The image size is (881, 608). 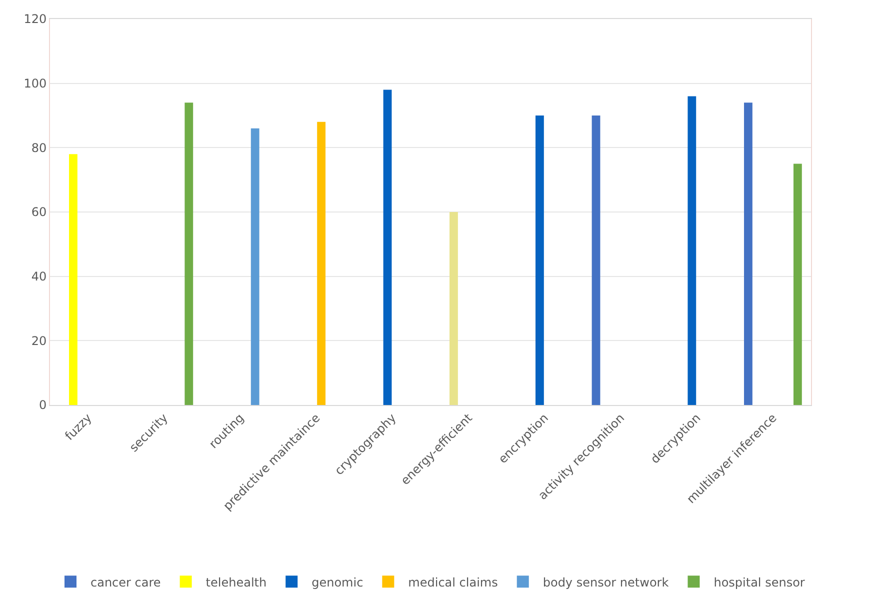 What do you see at coordinates (39, 147) in the screenshot?
I see `y-tick-label: 80` at bounding box center [39, 147].